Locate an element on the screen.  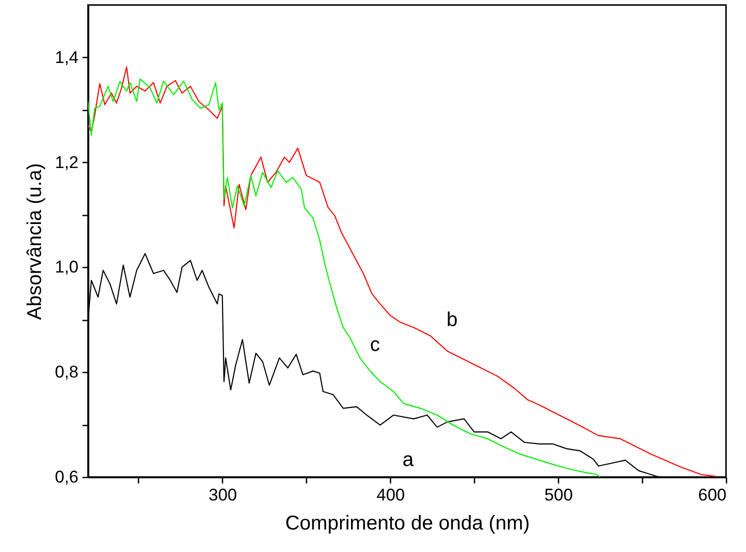
y-tick-label: 0,8 is located at coordinates (66, 372).